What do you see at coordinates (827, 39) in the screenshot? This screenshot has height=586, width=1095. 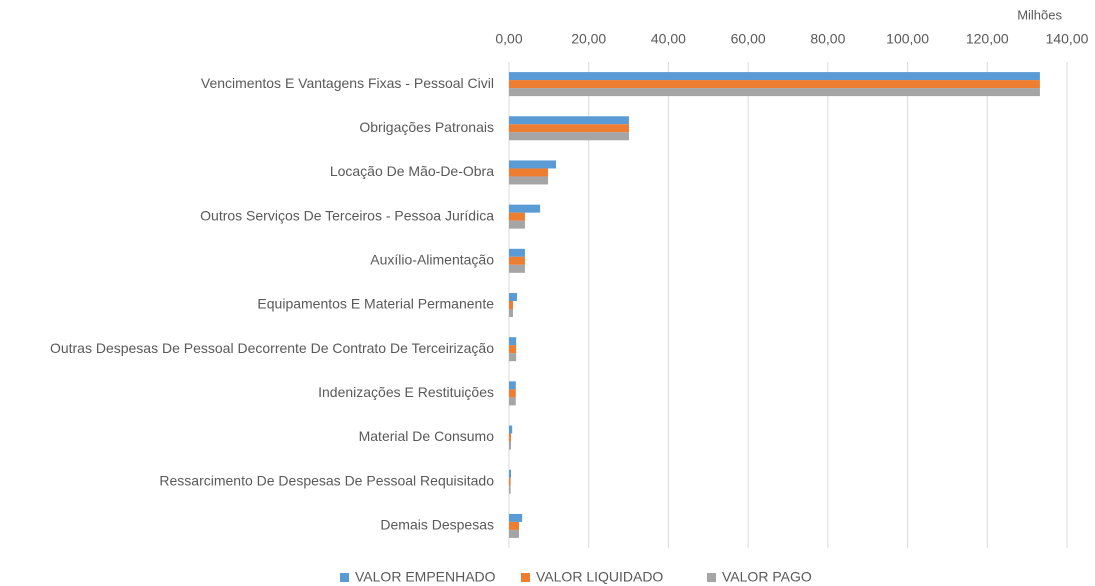 I see `x-tick-label: 80,00` at bounding box center [827, 39].